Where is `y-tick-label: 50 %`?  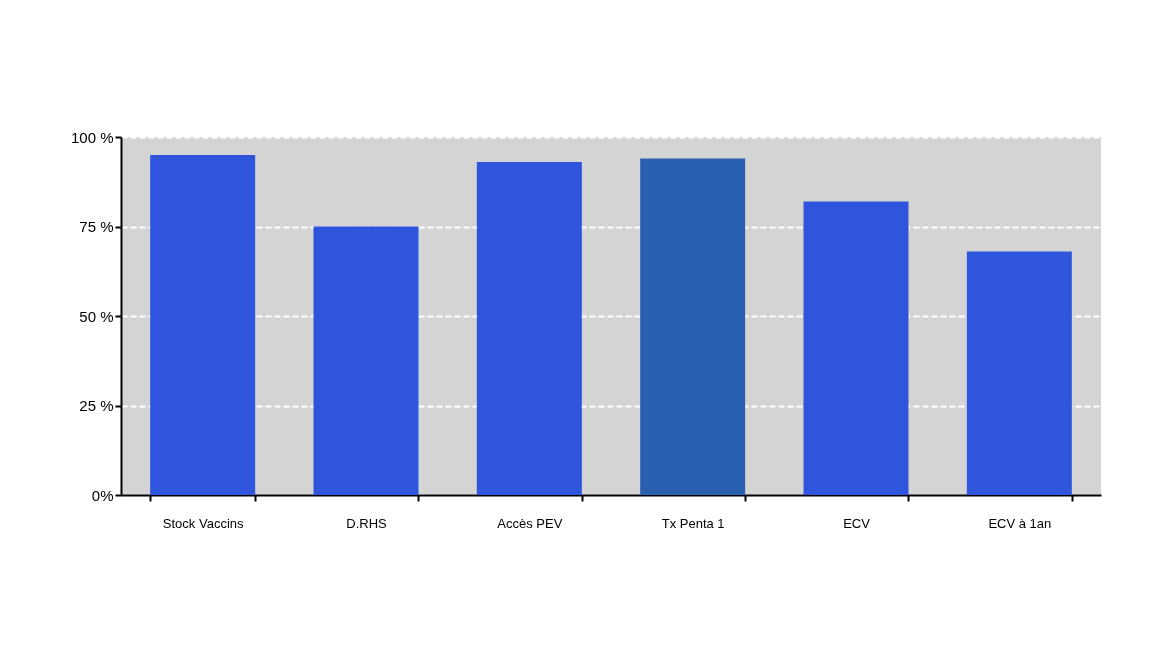
y-tick-label: 50 % is located at coordinates (96, 316).